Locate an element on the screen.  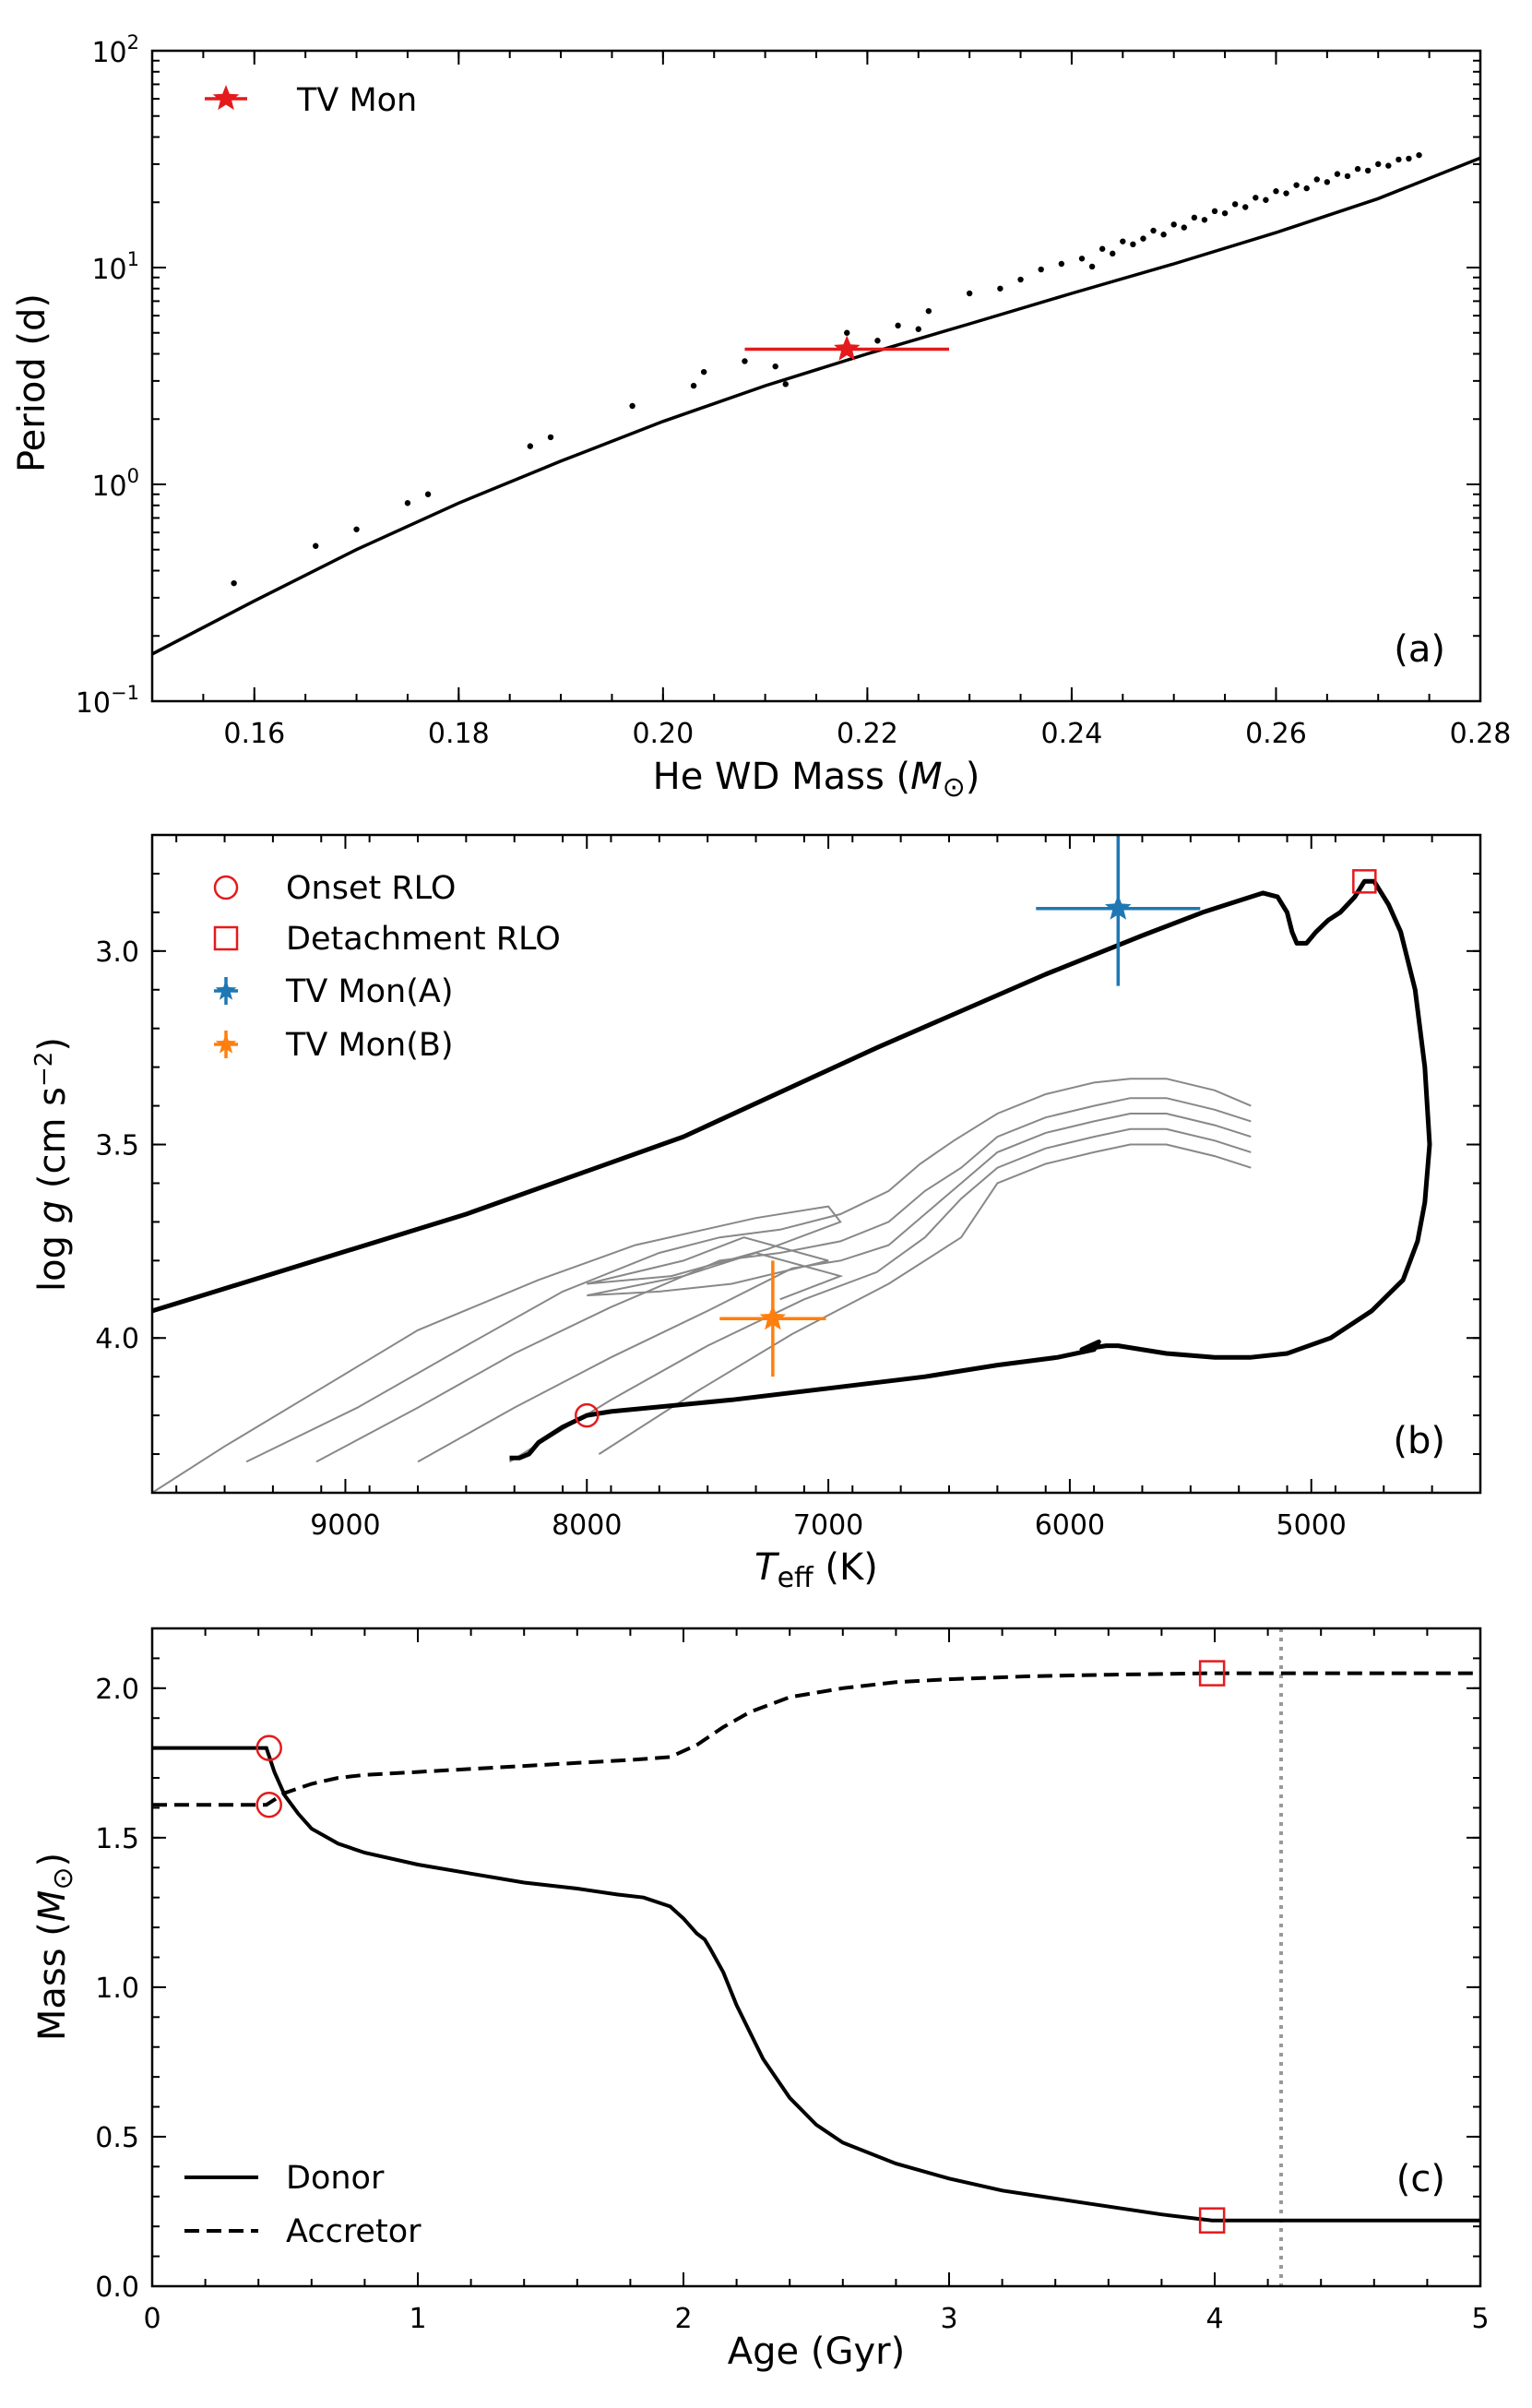
legend-tv-mon-star is located at coordinates (226, 98).